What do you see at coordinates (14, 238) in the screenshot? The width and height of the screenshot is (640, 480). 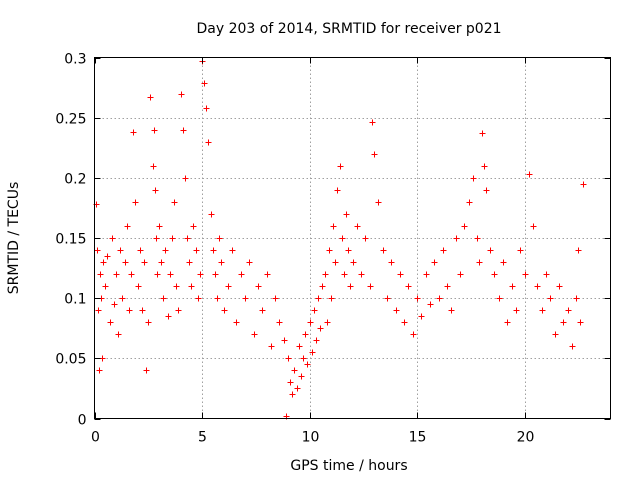 I see `y-axis-label: SRMTID / TECUs` at bounding box center [14, 238].